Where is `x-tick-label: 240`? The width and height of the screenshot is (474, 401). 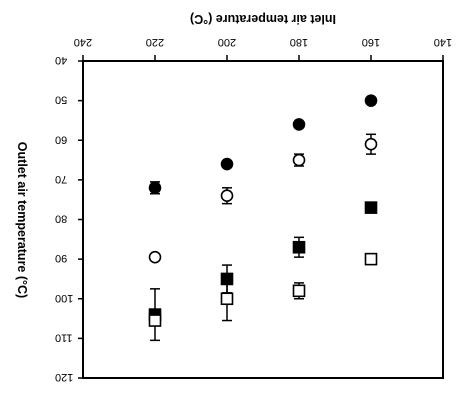 x-tick-label: 240 is located at coordinates (83, 42).